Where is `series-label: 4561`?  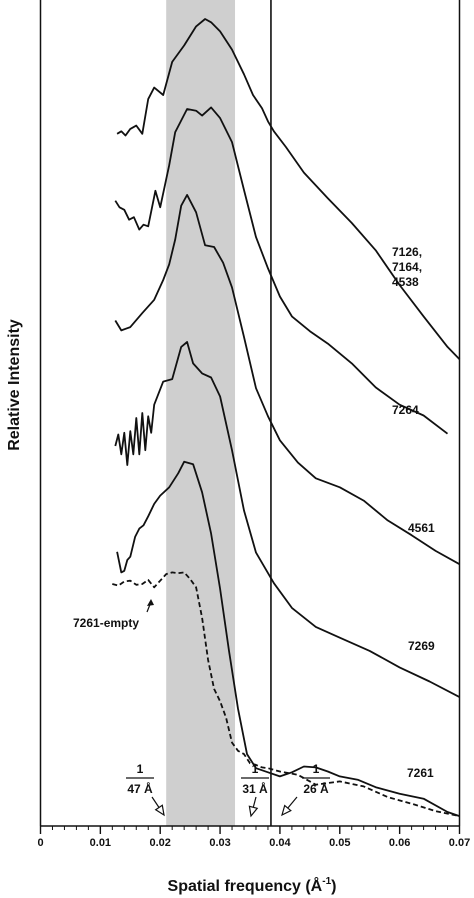 series-label: 4561 is located at coordinates (421, 528).